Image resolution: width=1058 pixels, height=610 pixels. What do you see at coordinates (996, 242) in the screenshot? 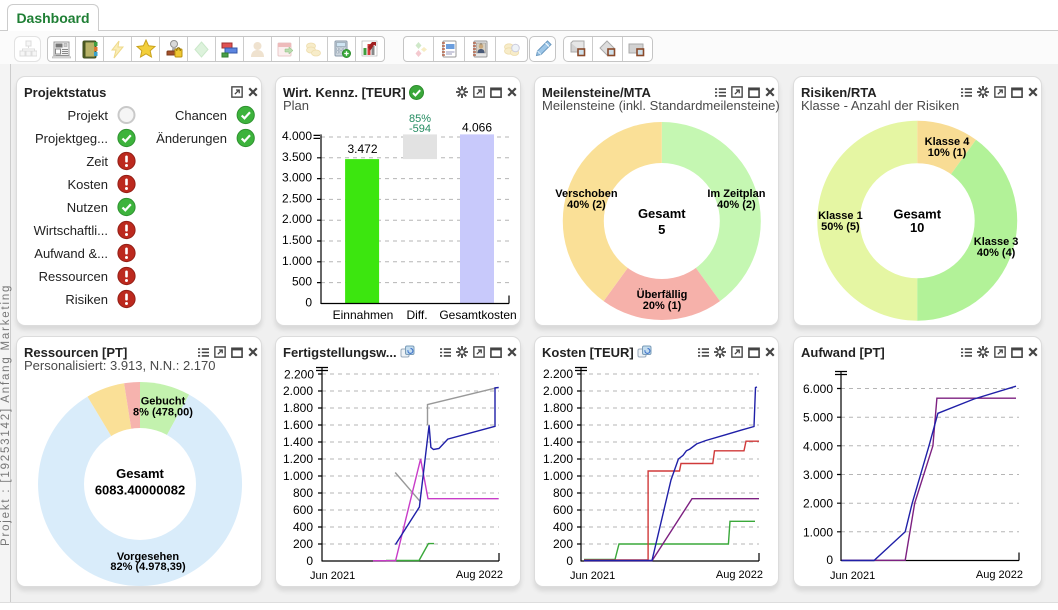
I see `svg-text: Klasse 3` at bounding box center [996, 242].